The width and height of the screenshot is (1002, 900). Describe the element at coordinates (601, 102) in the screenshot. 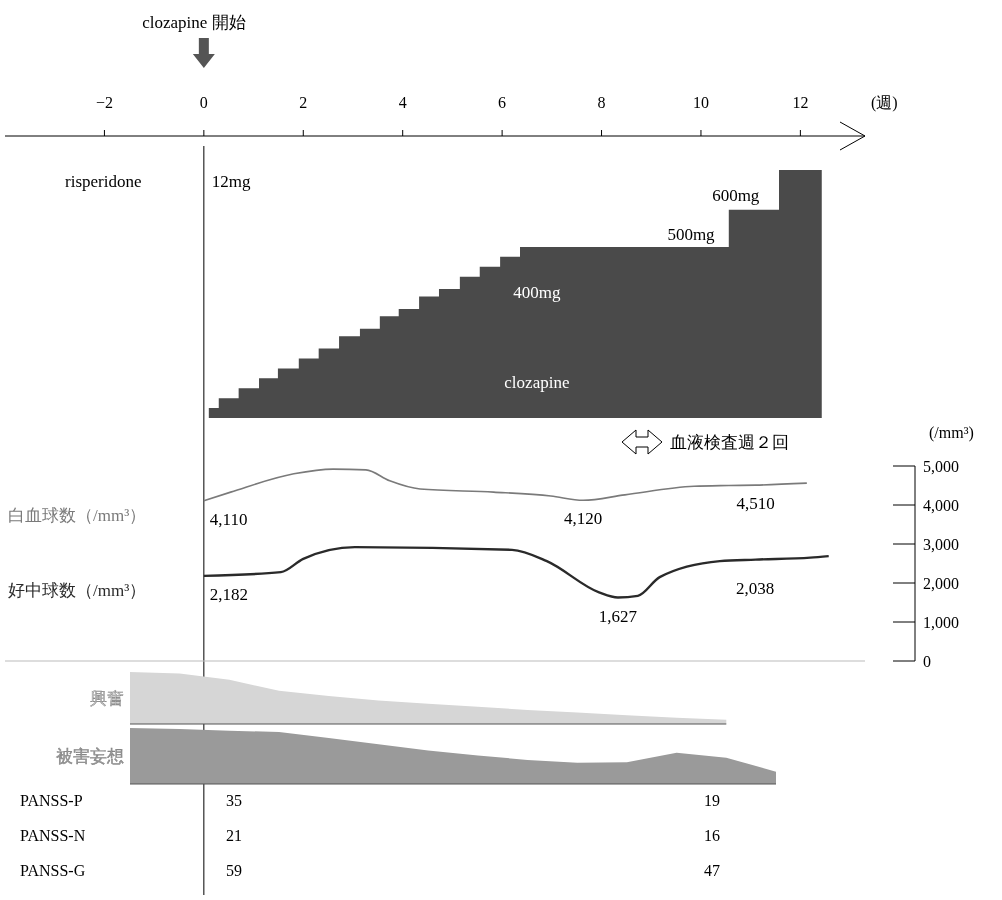

I see `x-tick-label: 8` at that location.